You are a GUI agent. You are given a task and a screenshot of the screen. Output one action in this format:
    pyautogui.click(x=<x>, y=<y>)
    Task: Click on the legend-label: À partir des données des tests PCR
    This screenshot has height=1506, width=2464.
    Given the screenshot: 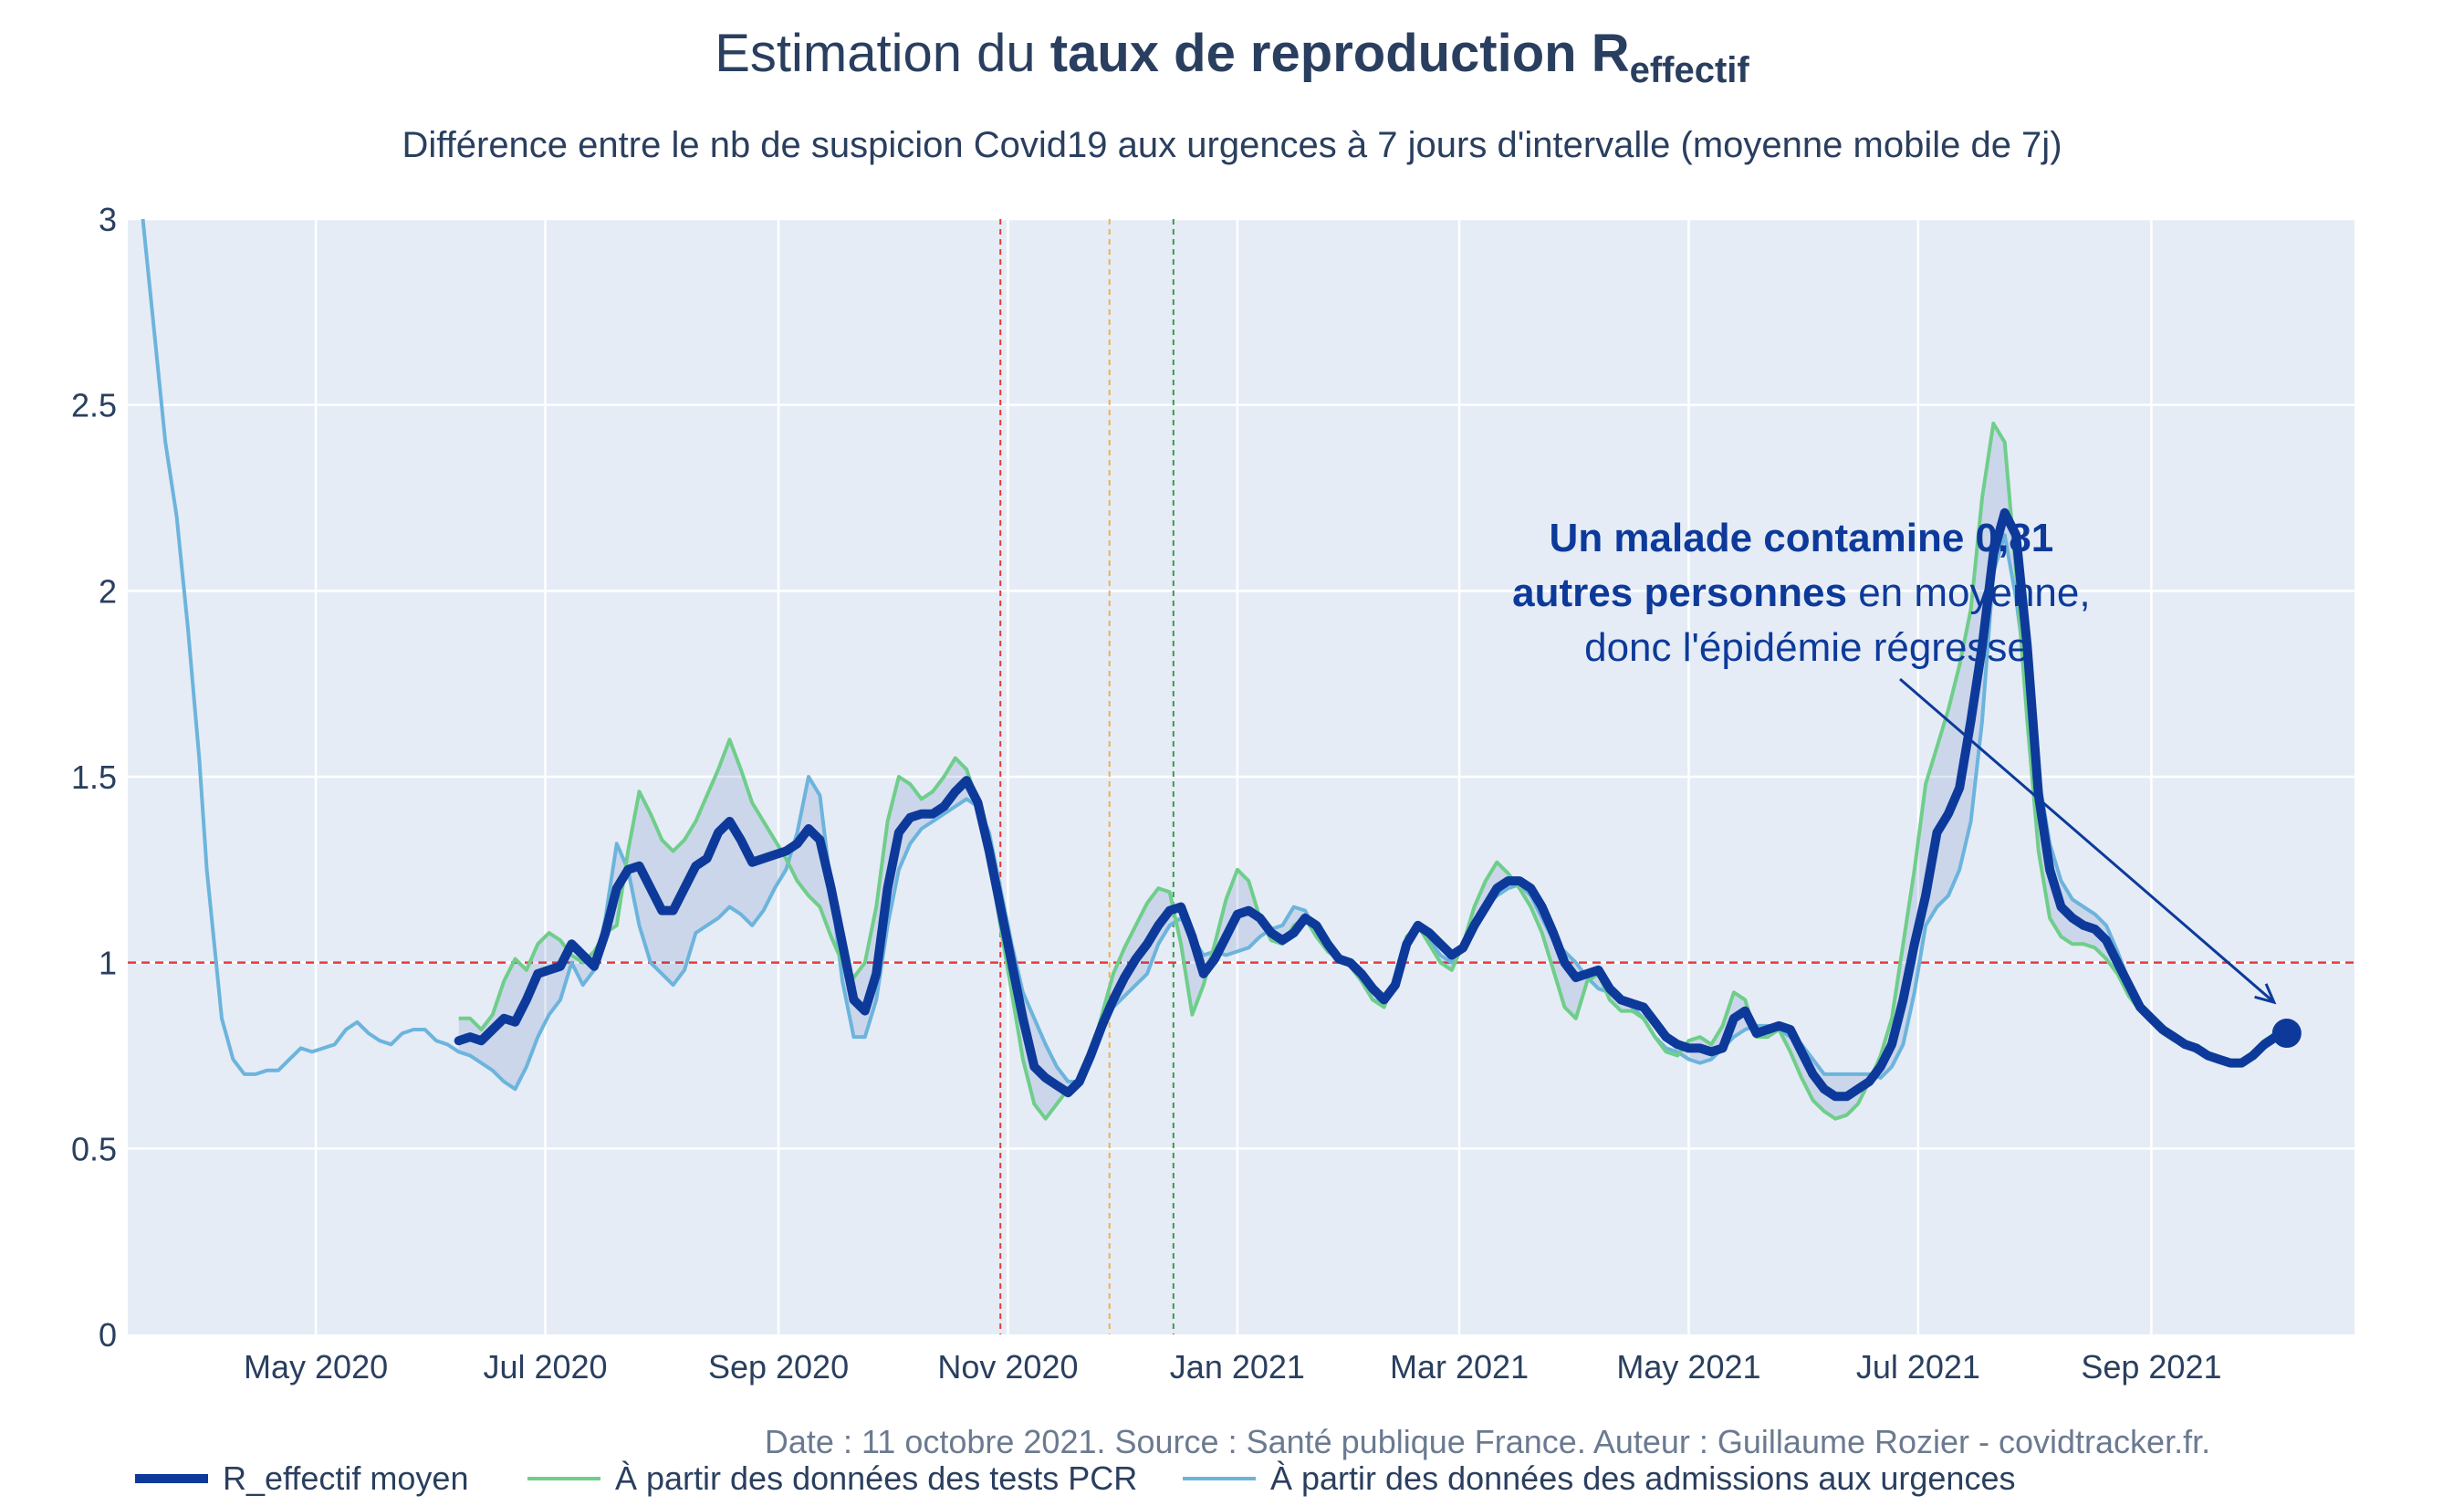 What is the action you would take?
    pyautogui.click(x=876, y=1478)
    